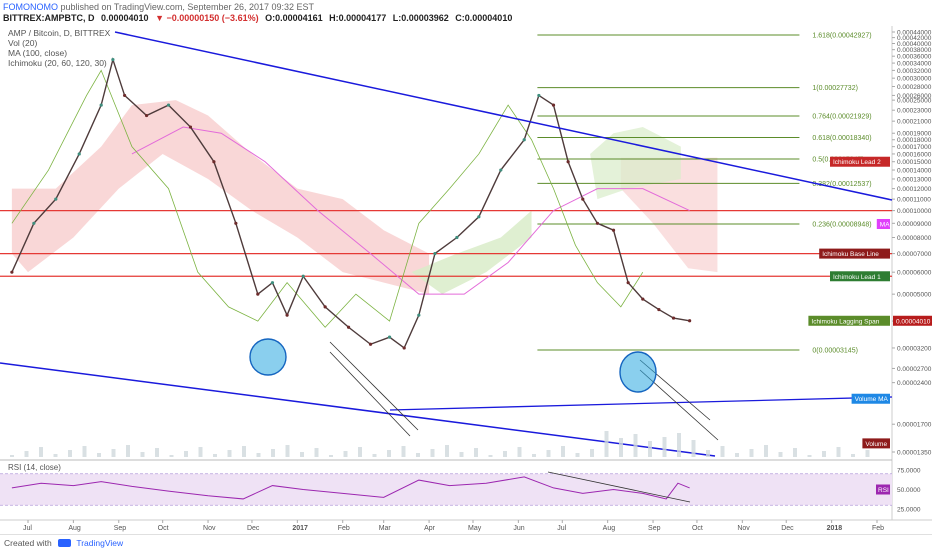 The width and height of the screenshot is (932, 551). I want to click on legend-ichimoku: Ichimoku (20, 60, 120, 30), so click(57, 63).